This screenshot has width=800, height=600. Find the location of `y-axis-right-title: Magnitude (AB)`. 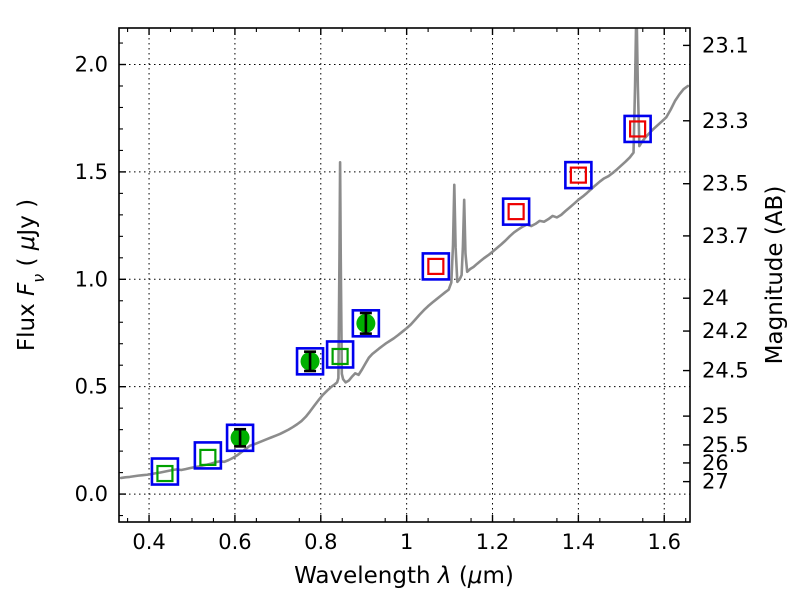

y-axis-right-title: Magnitude (AB) is located at coordinates (775, 275).